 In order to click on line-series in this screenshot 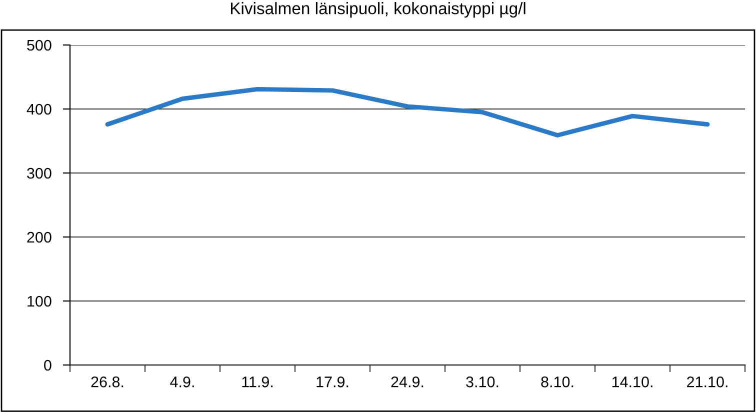, I will do `click(407, 112)`.